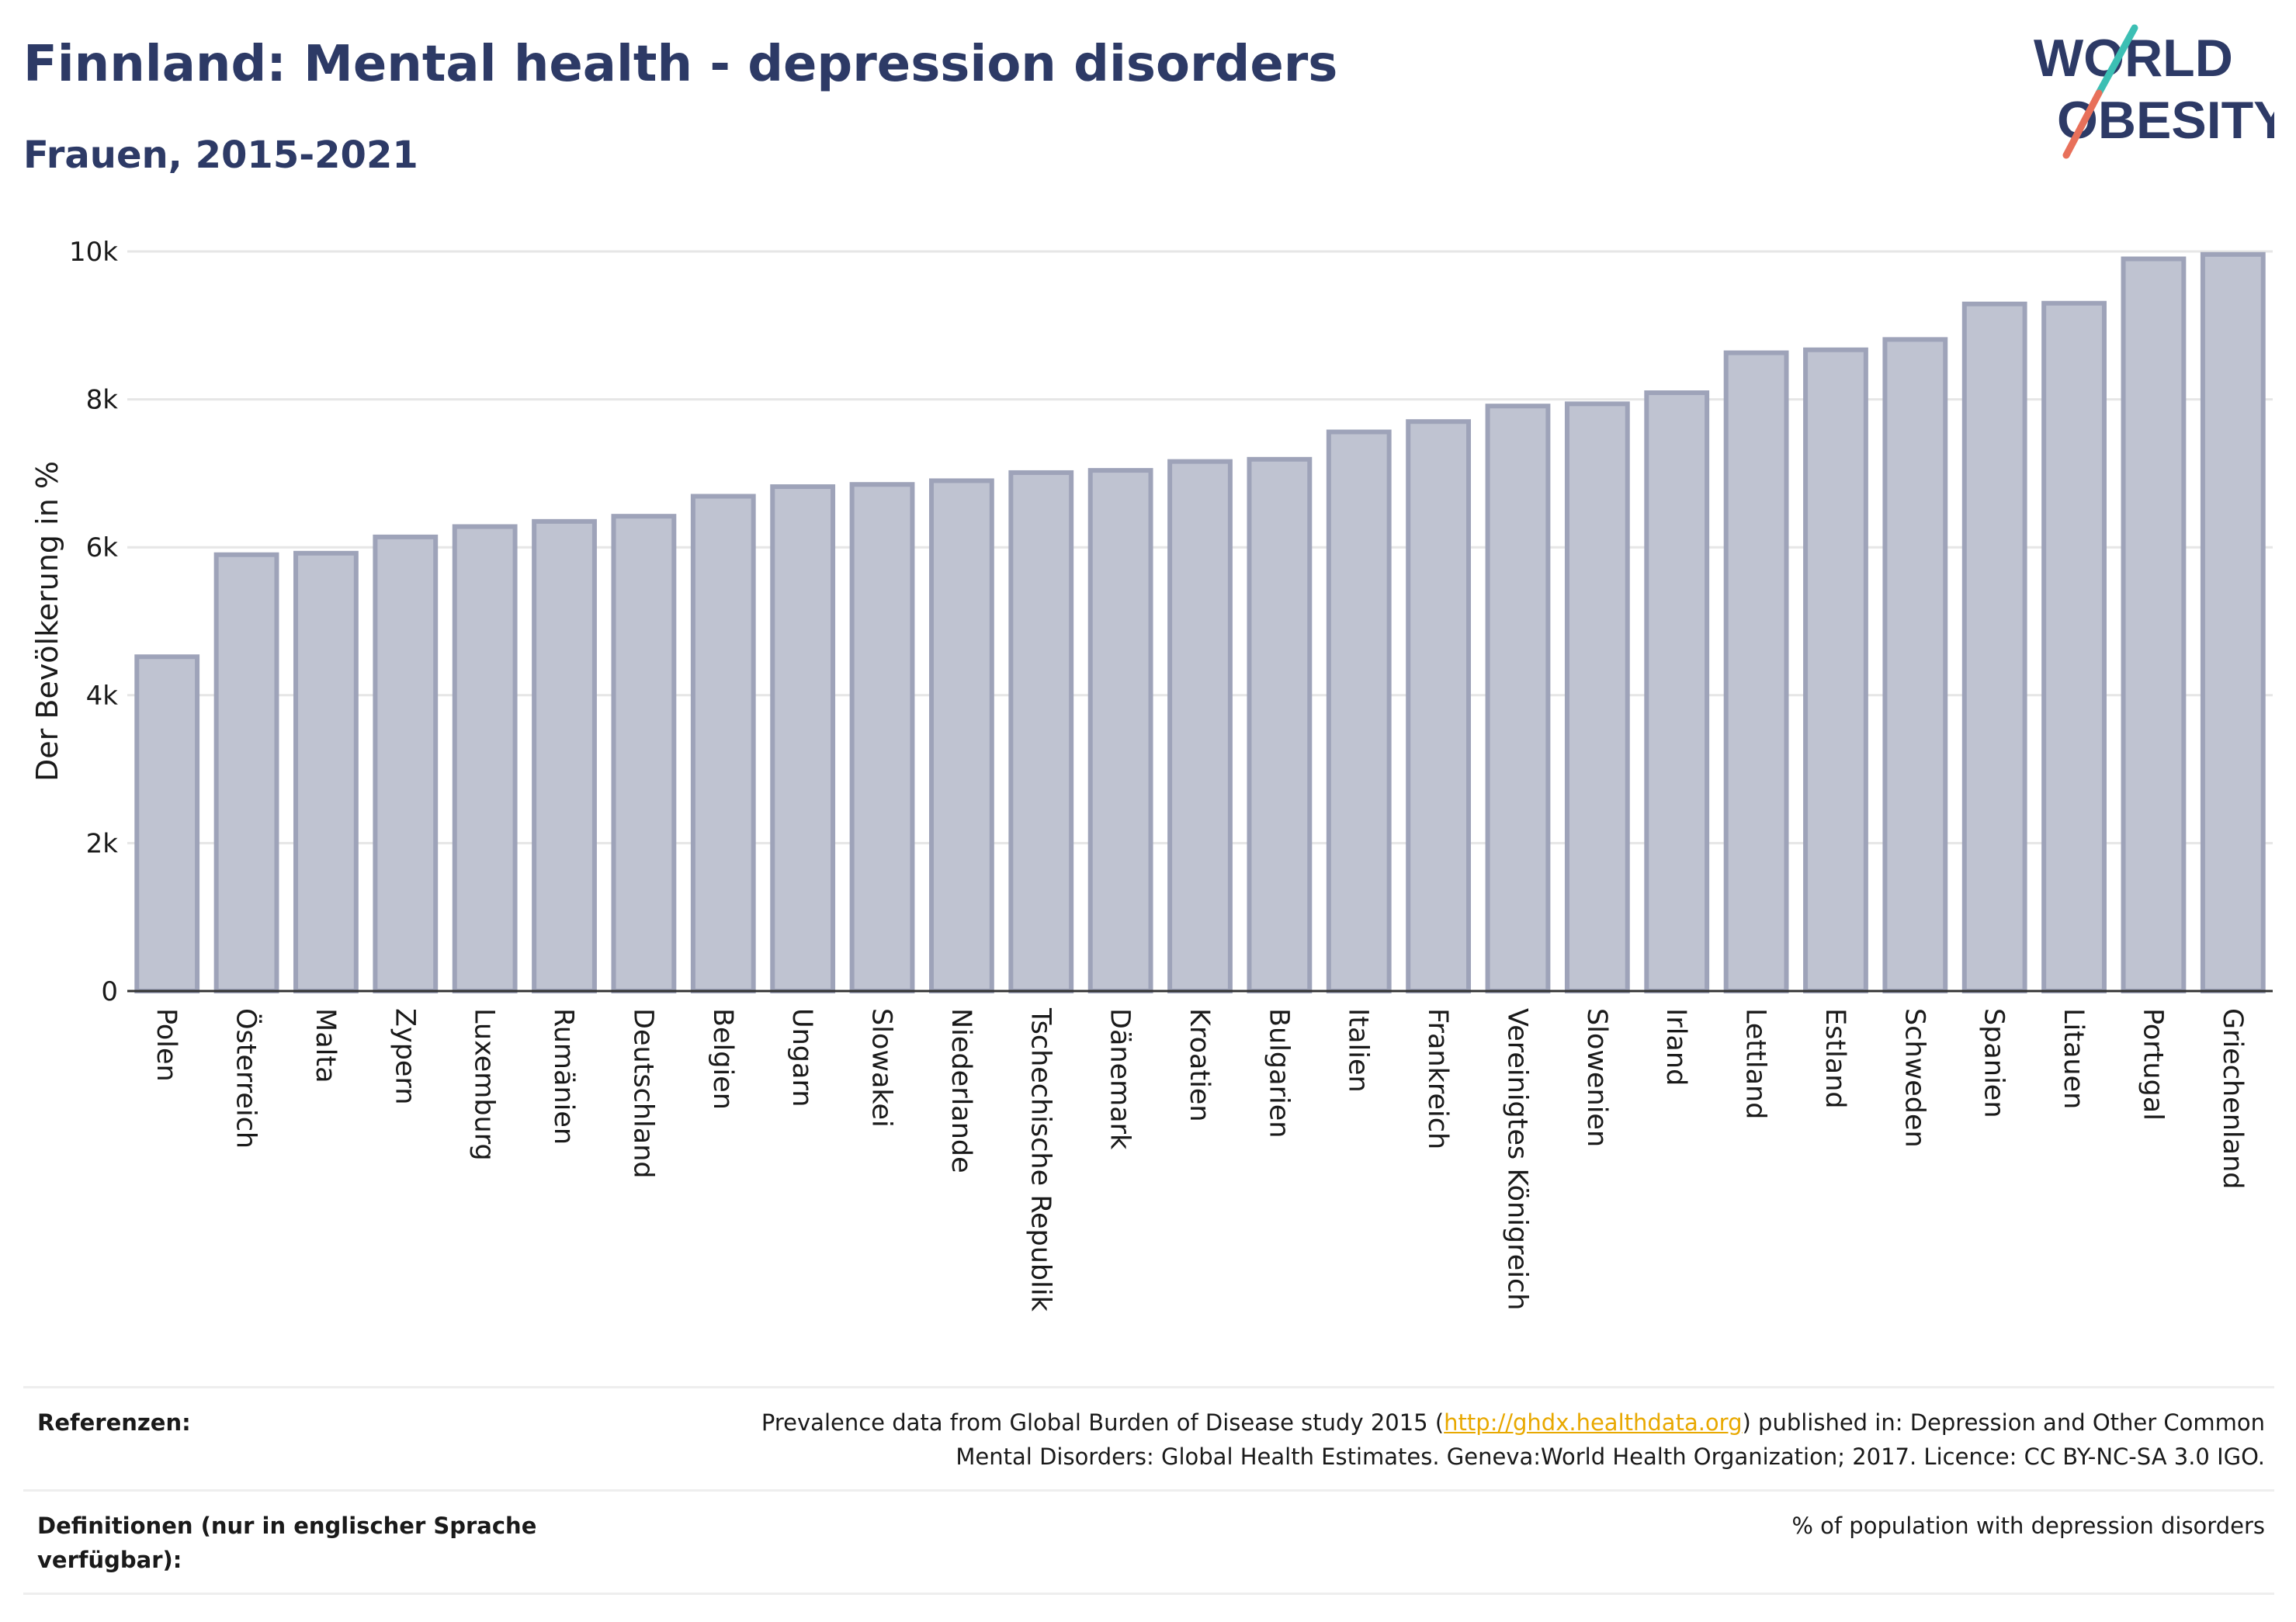 This screenshot has width=2296, height=1622. I want to click on x-tick-label: Dänemark, so click(1120, 1079).